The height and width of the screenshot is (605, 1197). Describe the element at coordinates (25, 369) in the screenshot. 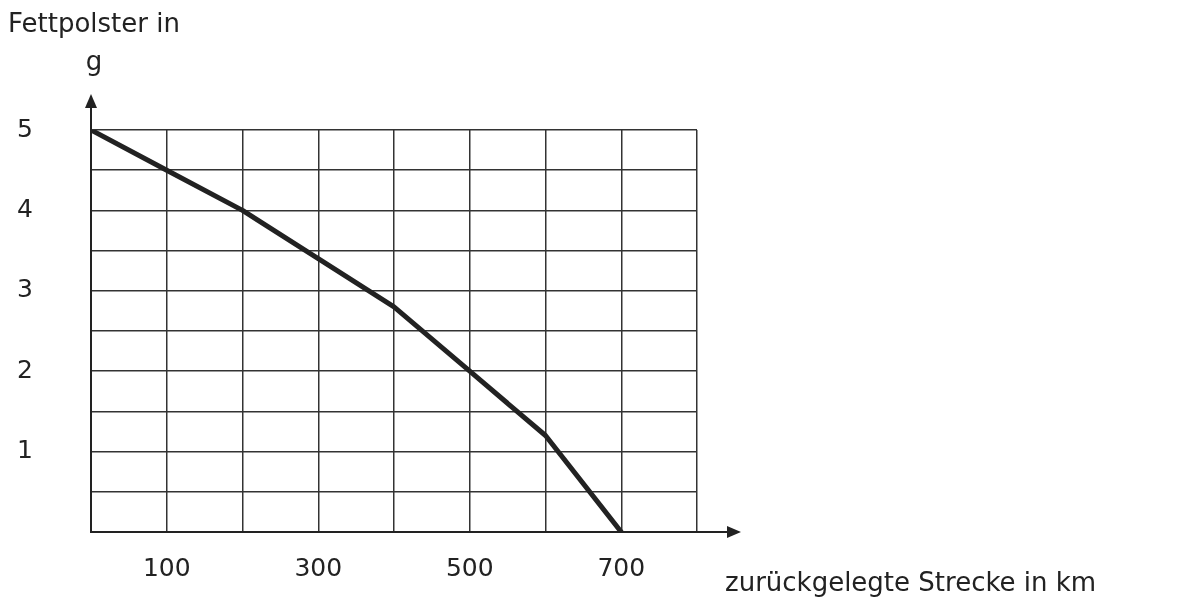

I see `y-tick-label: 2` at that location.